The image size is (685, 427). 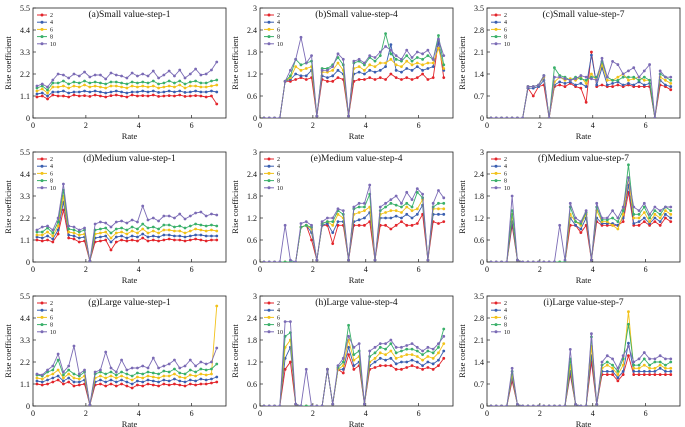 I want to click on y-tick-label: 2.4, so click(x=479, y=174).